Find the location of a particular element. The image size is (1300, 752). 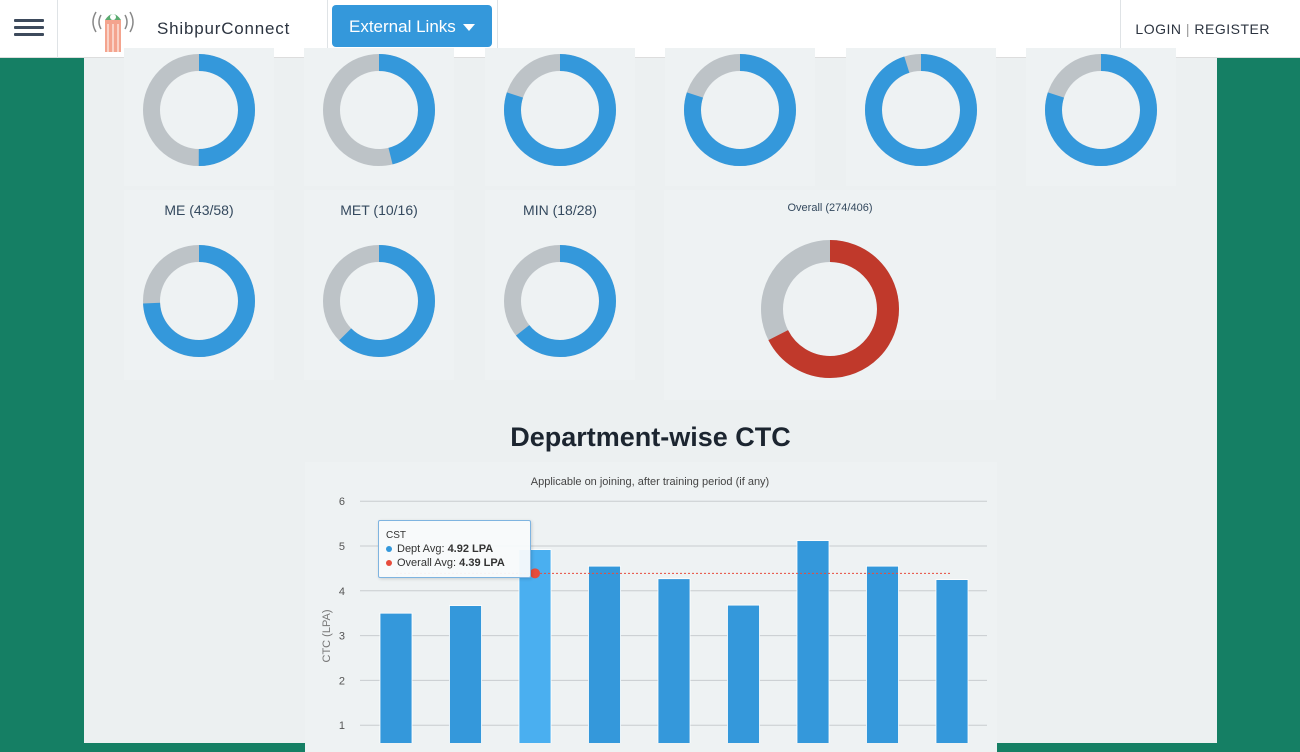

external-links-label: External Links is located at coordinates (402, 26).